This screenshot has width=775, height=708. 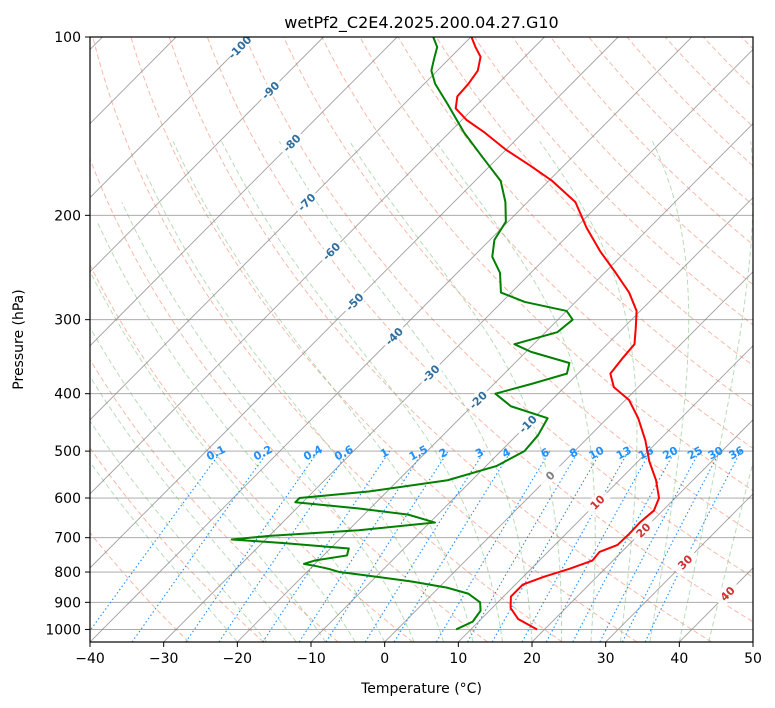 I want to click on x-tick-label: 40, so click(x=679, y=659).